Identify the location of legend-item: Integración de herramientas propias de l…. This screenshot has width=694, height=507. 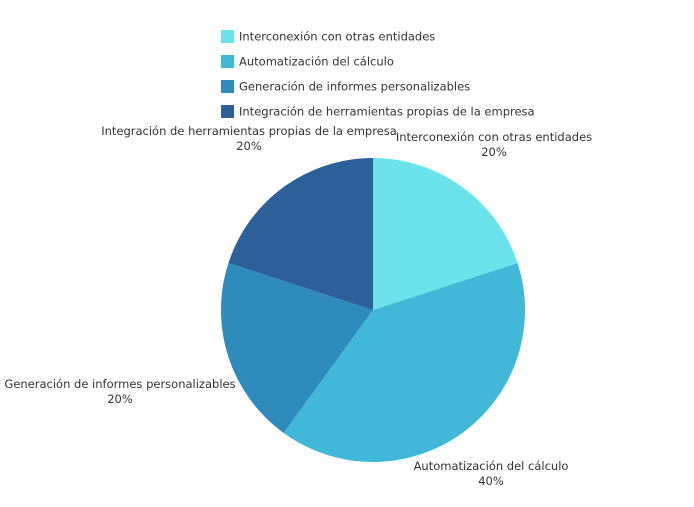
(378, 112).